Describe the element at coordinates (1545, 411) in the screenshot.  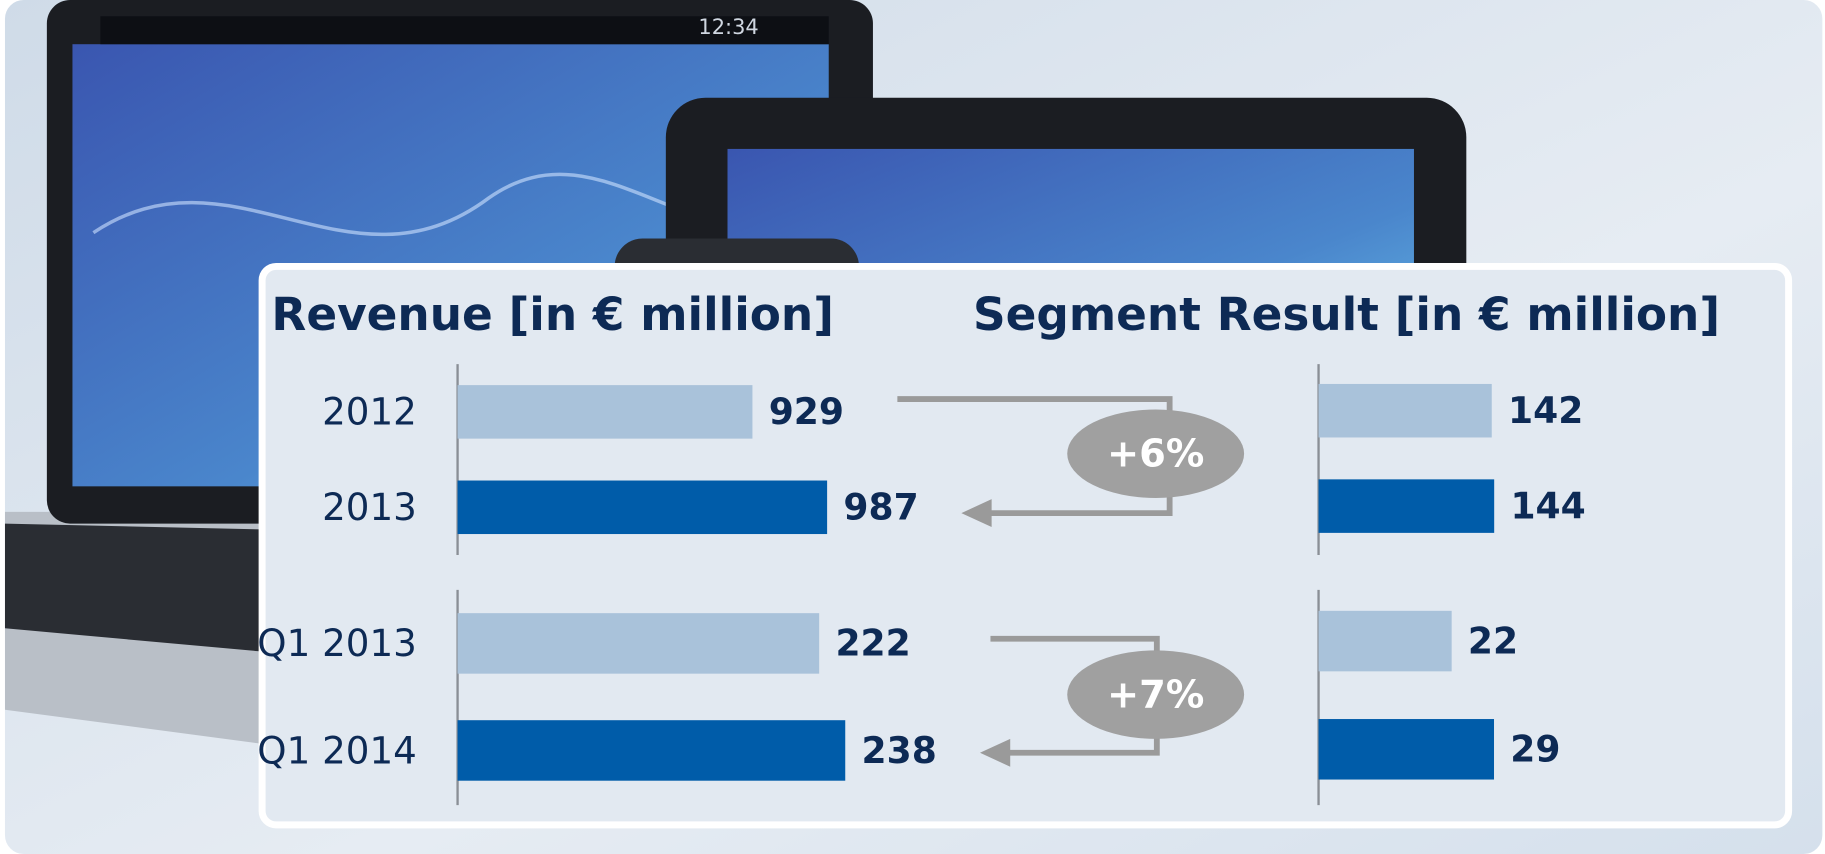
I see `value-label: 142` at that location.